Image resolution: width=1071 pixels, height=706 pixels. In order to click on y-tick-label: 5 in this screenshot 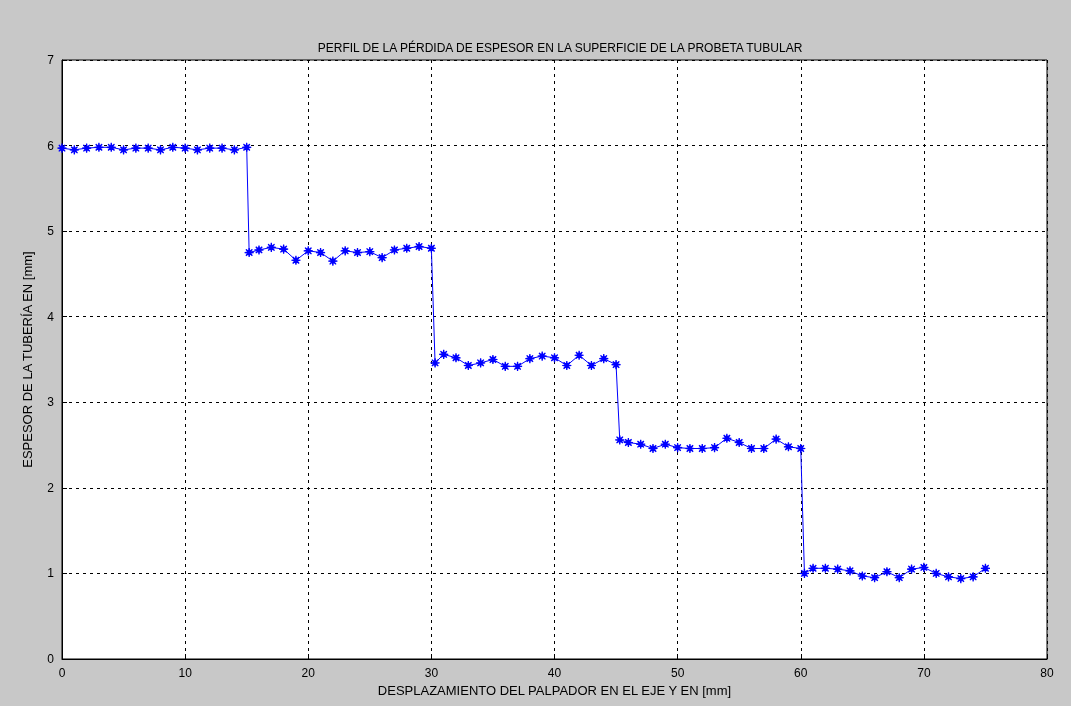, I will do `click(51, 231)`.